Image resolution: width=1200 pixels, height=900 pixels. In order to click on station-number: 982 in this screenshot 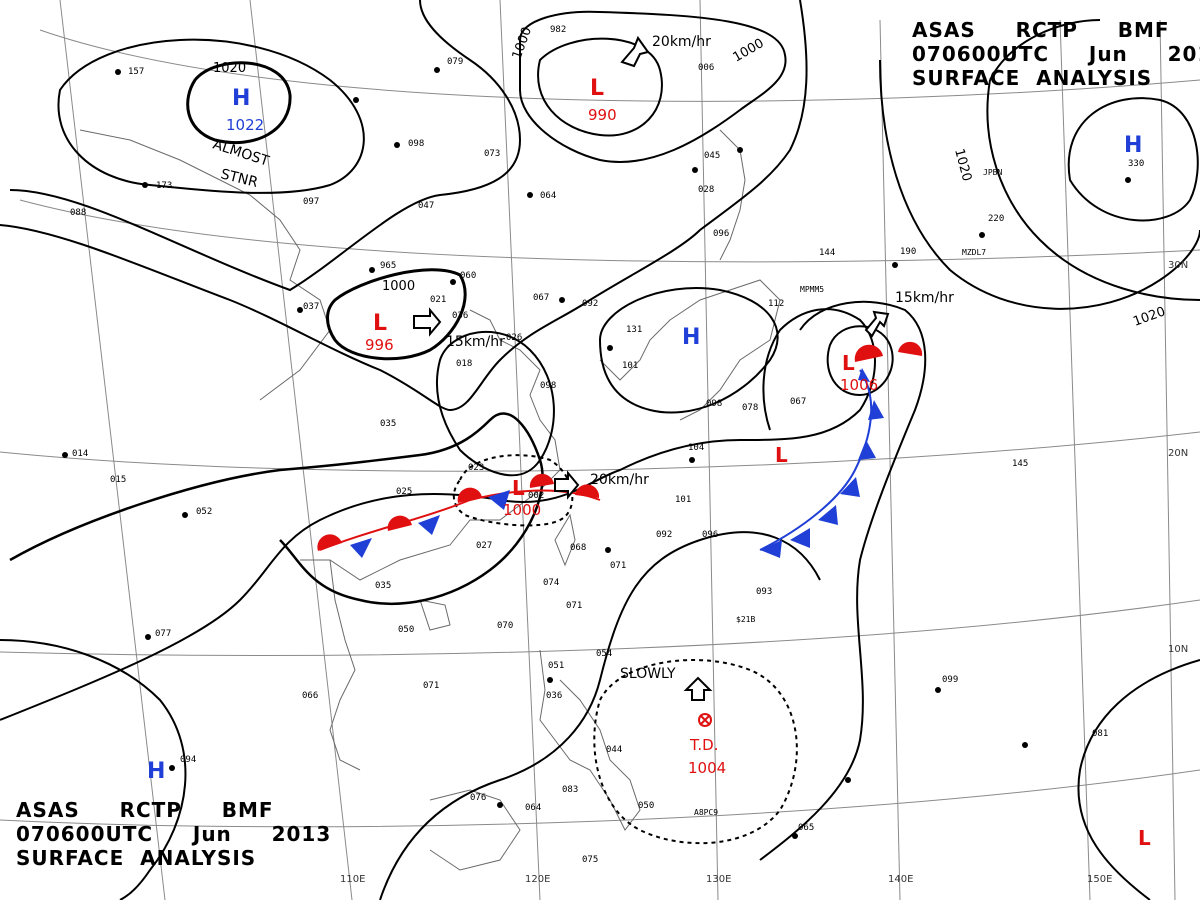, I will do `click(558, 30)`.